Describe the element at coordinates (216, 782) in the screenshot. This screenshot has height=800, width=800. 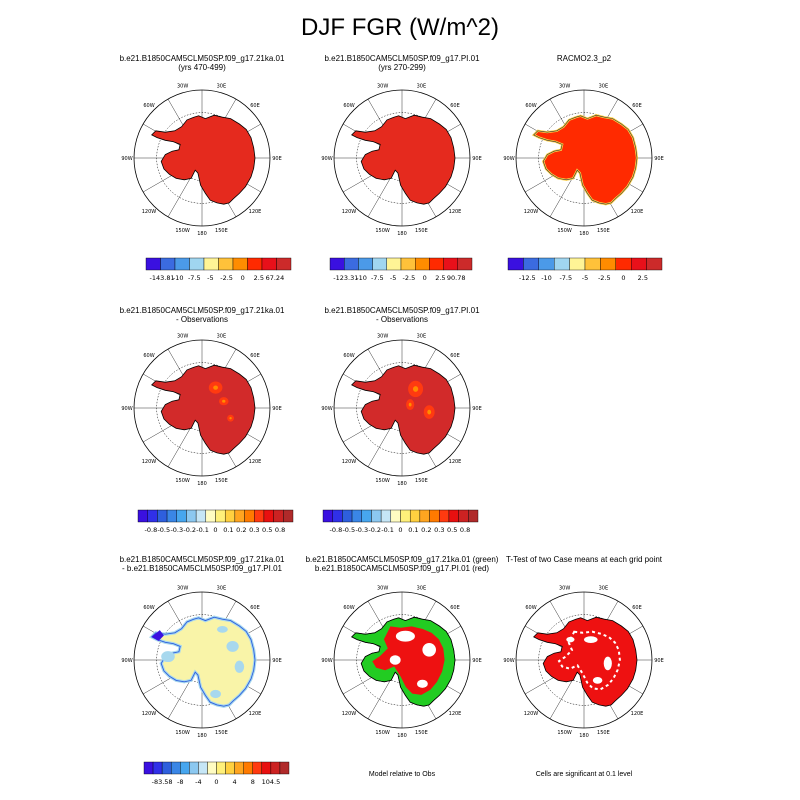
I see `colorbar-label: 0` at that location.